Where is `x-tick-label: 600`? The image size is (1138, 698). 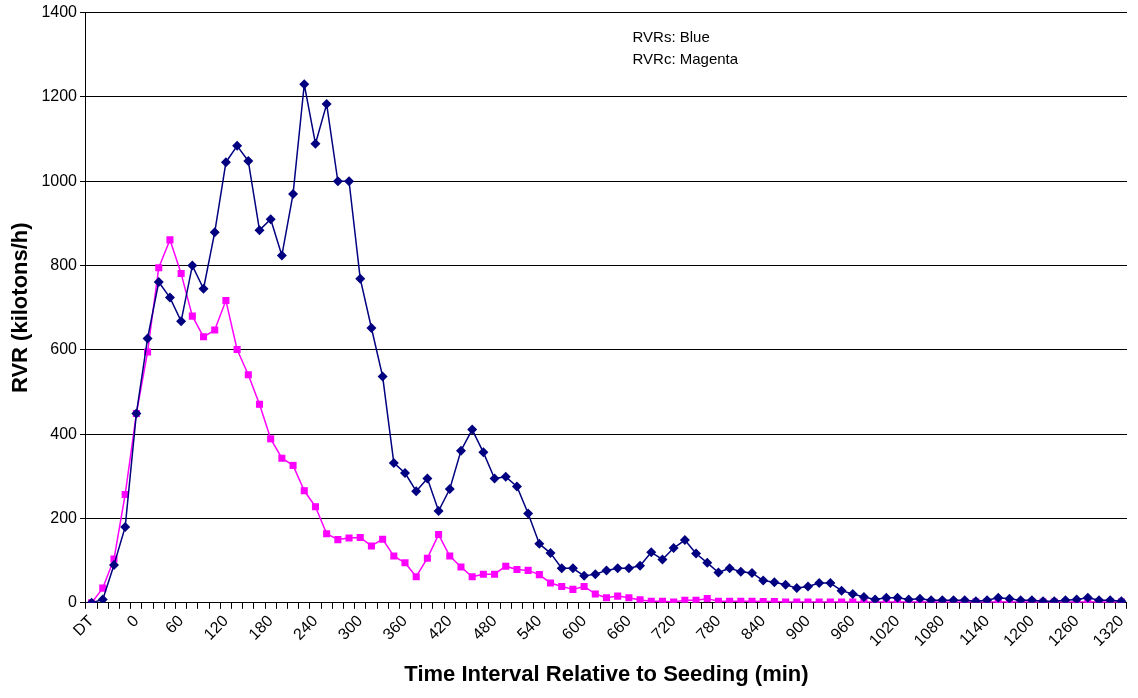
x-tick-label: 600 is located at coordinates (574, 627).